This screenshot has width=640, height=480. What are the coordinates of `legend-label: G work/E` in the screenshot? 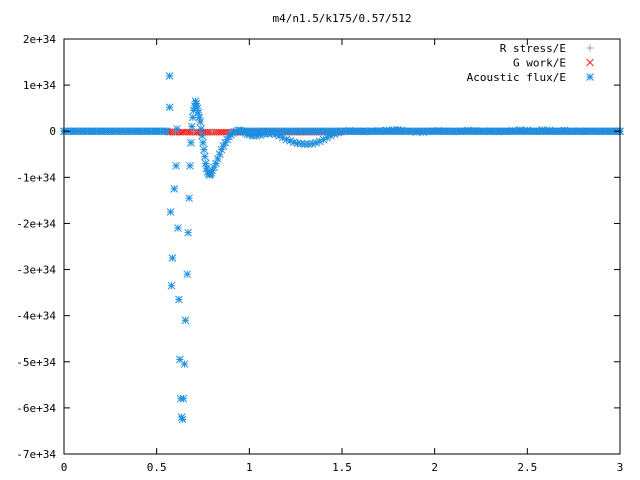 It's located at (539, 63).